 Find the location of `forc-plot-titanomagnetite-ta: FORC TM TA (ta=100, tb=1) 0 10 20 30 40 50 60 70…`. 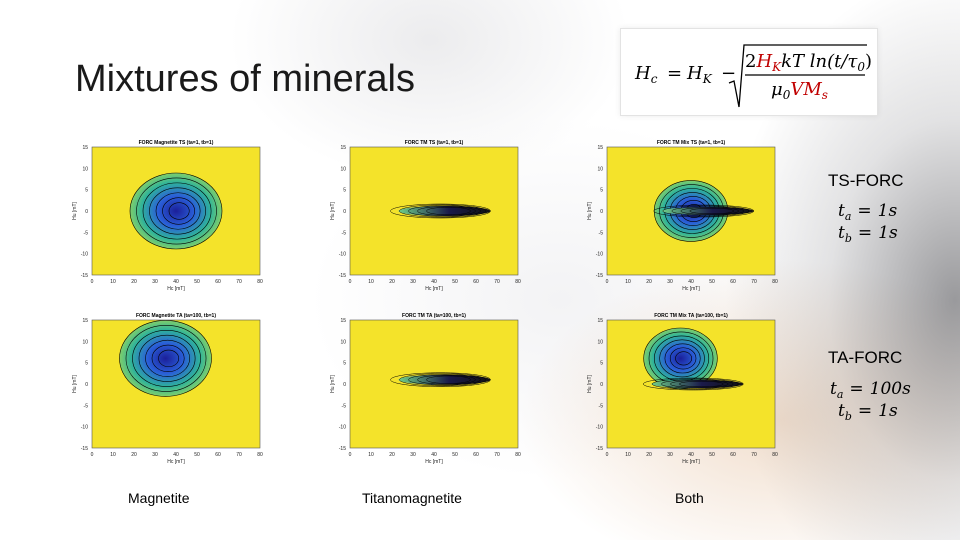

forc-plot-titanomagnetite-ta: FORC TM TA (ta=100, tb=1) 0 10 20 30 40 50 60 70… is located at coordinates (433, 386).